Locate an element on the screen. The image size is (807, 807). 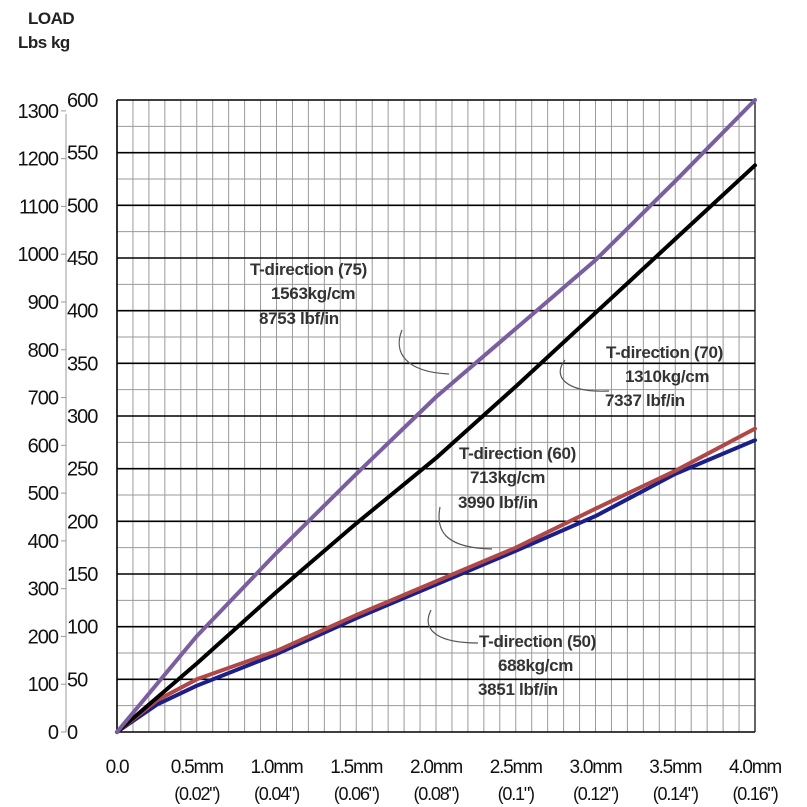
x-tick-label: 1.0mm is located at coordinates (276, 767).